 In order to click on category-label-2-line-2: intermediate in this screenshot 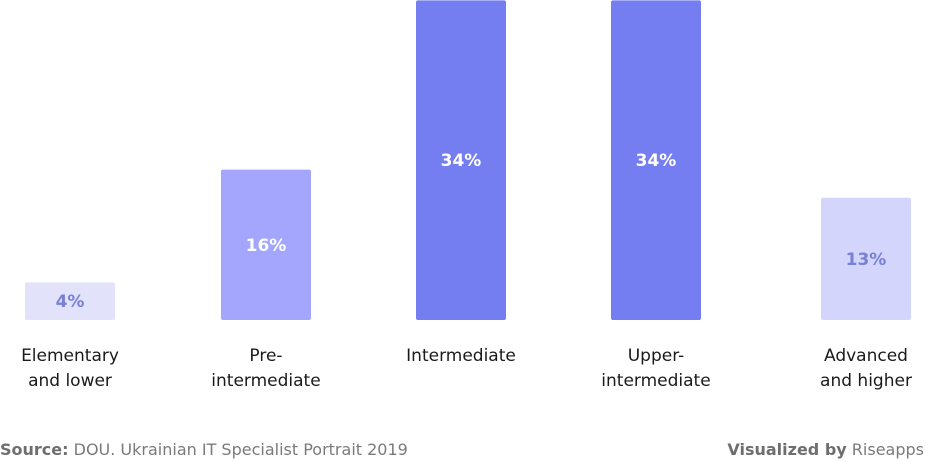, I will do `click(265, 381)`.